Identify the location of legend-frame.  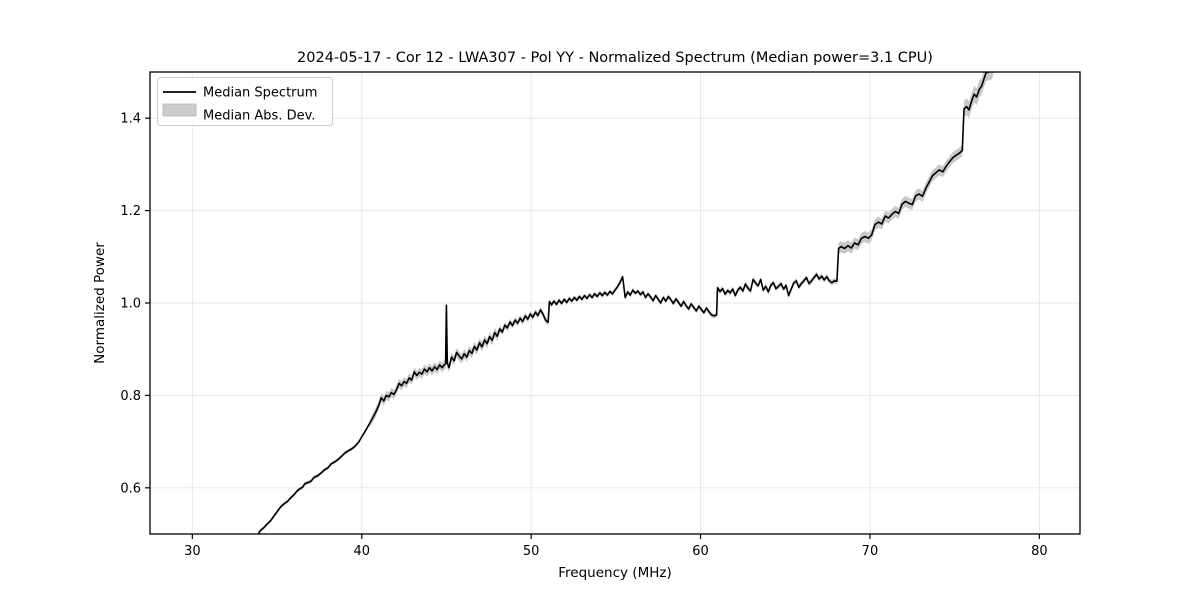
(245, 101).